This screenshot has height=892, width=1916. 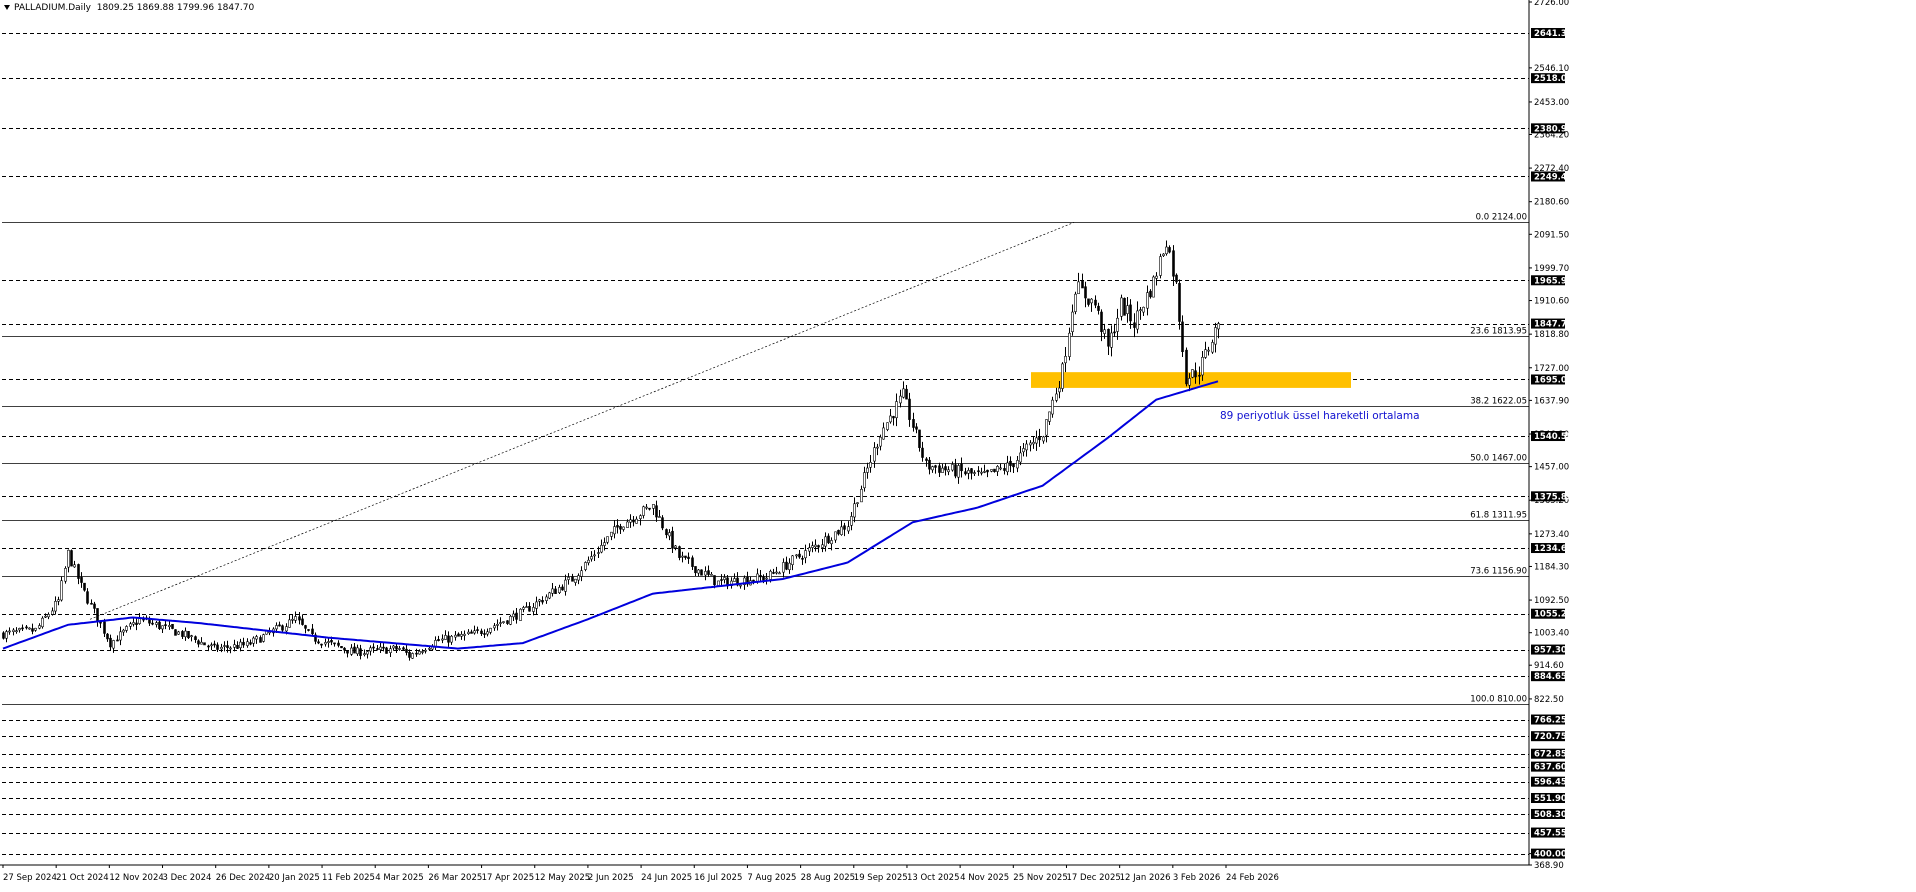 I want to click on y-tick-label: 1003.40, so click(x=1551, y=634).